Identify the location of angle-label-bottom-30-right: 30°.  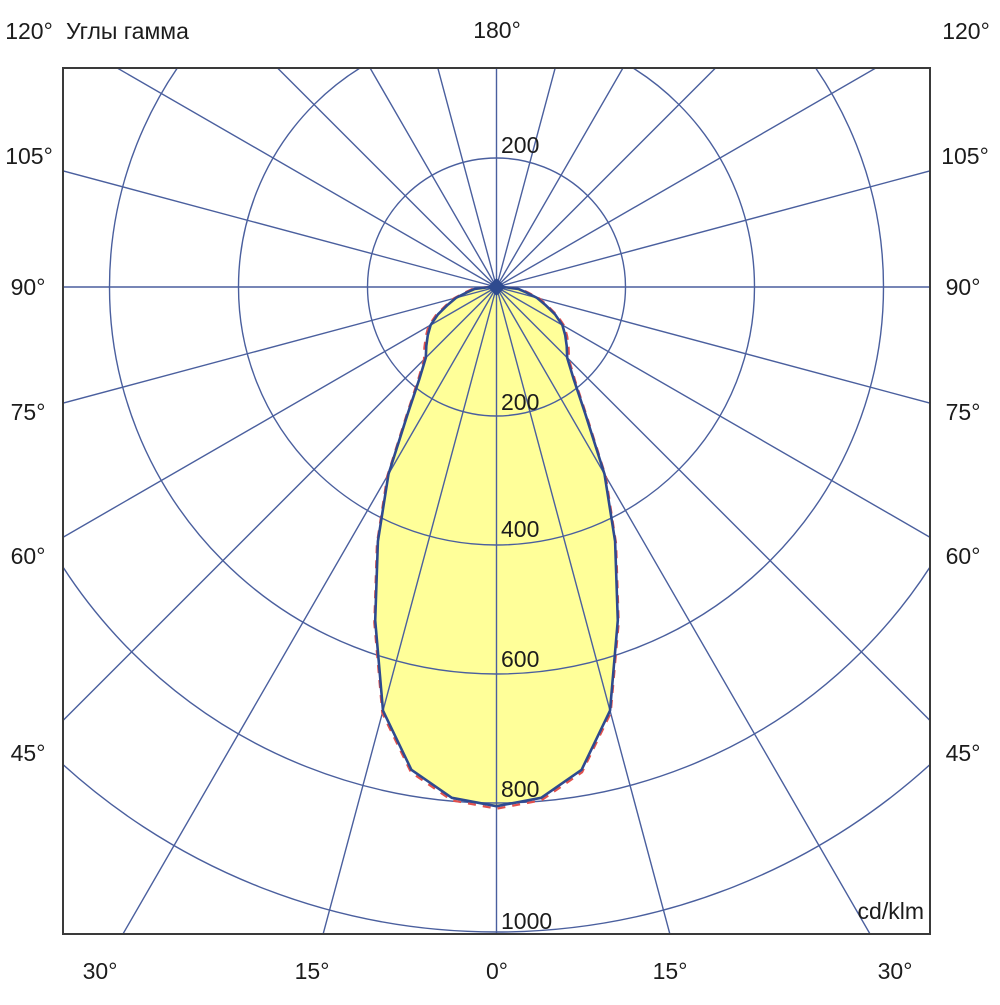
(895, 971).